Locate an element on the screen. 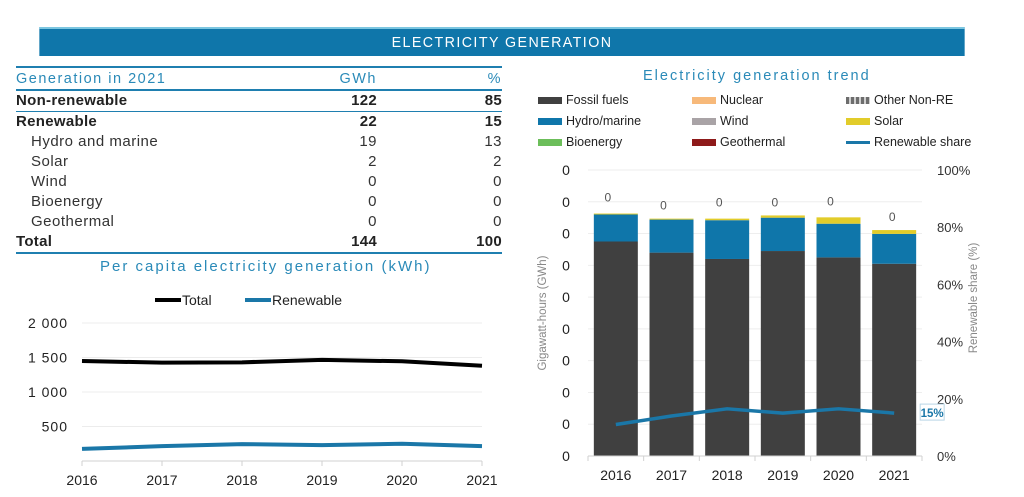 Image resolution: width=1024 pixels, height=497 pixels. row-label: Solar is located at coordinates (50, 161).